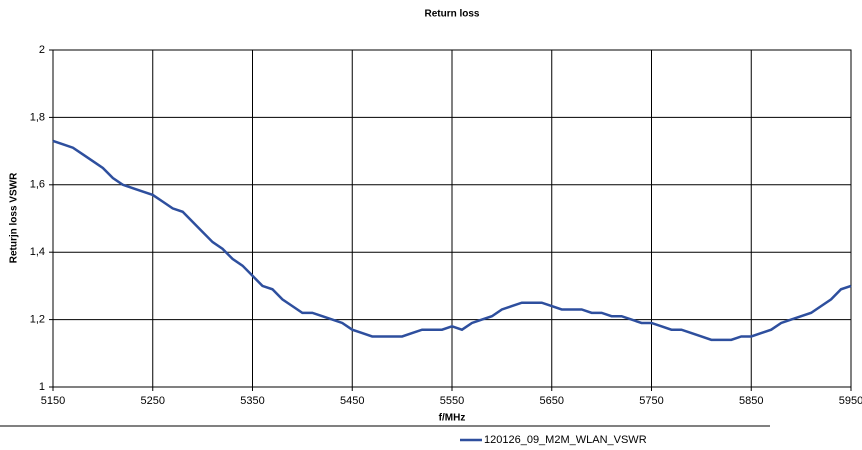  Describe the element at coordinates (37, 252) in the screenshot. I see `y-tick-label: 1,4` at that location.